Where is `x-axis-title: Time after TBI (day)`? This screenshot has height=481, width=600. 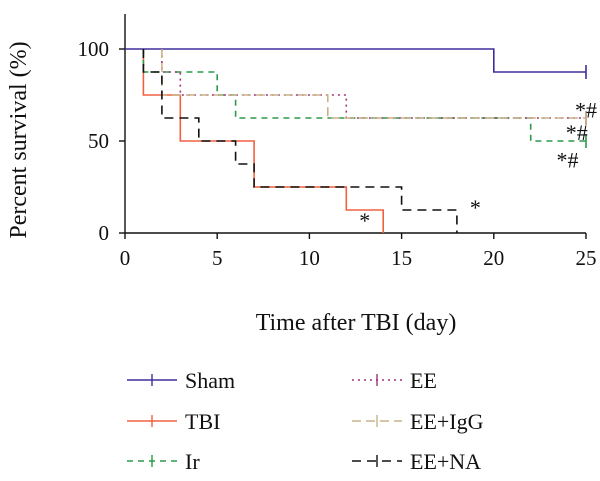 x-axis-title: Time after TBI (day) is located at coordinates (356, 323).